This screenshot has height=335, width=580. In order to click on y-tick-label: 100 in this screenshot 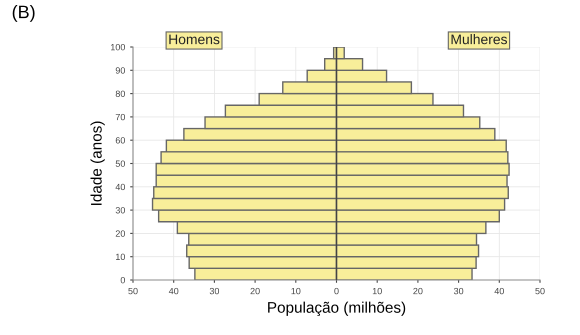, I will do `click(118, 47)`.